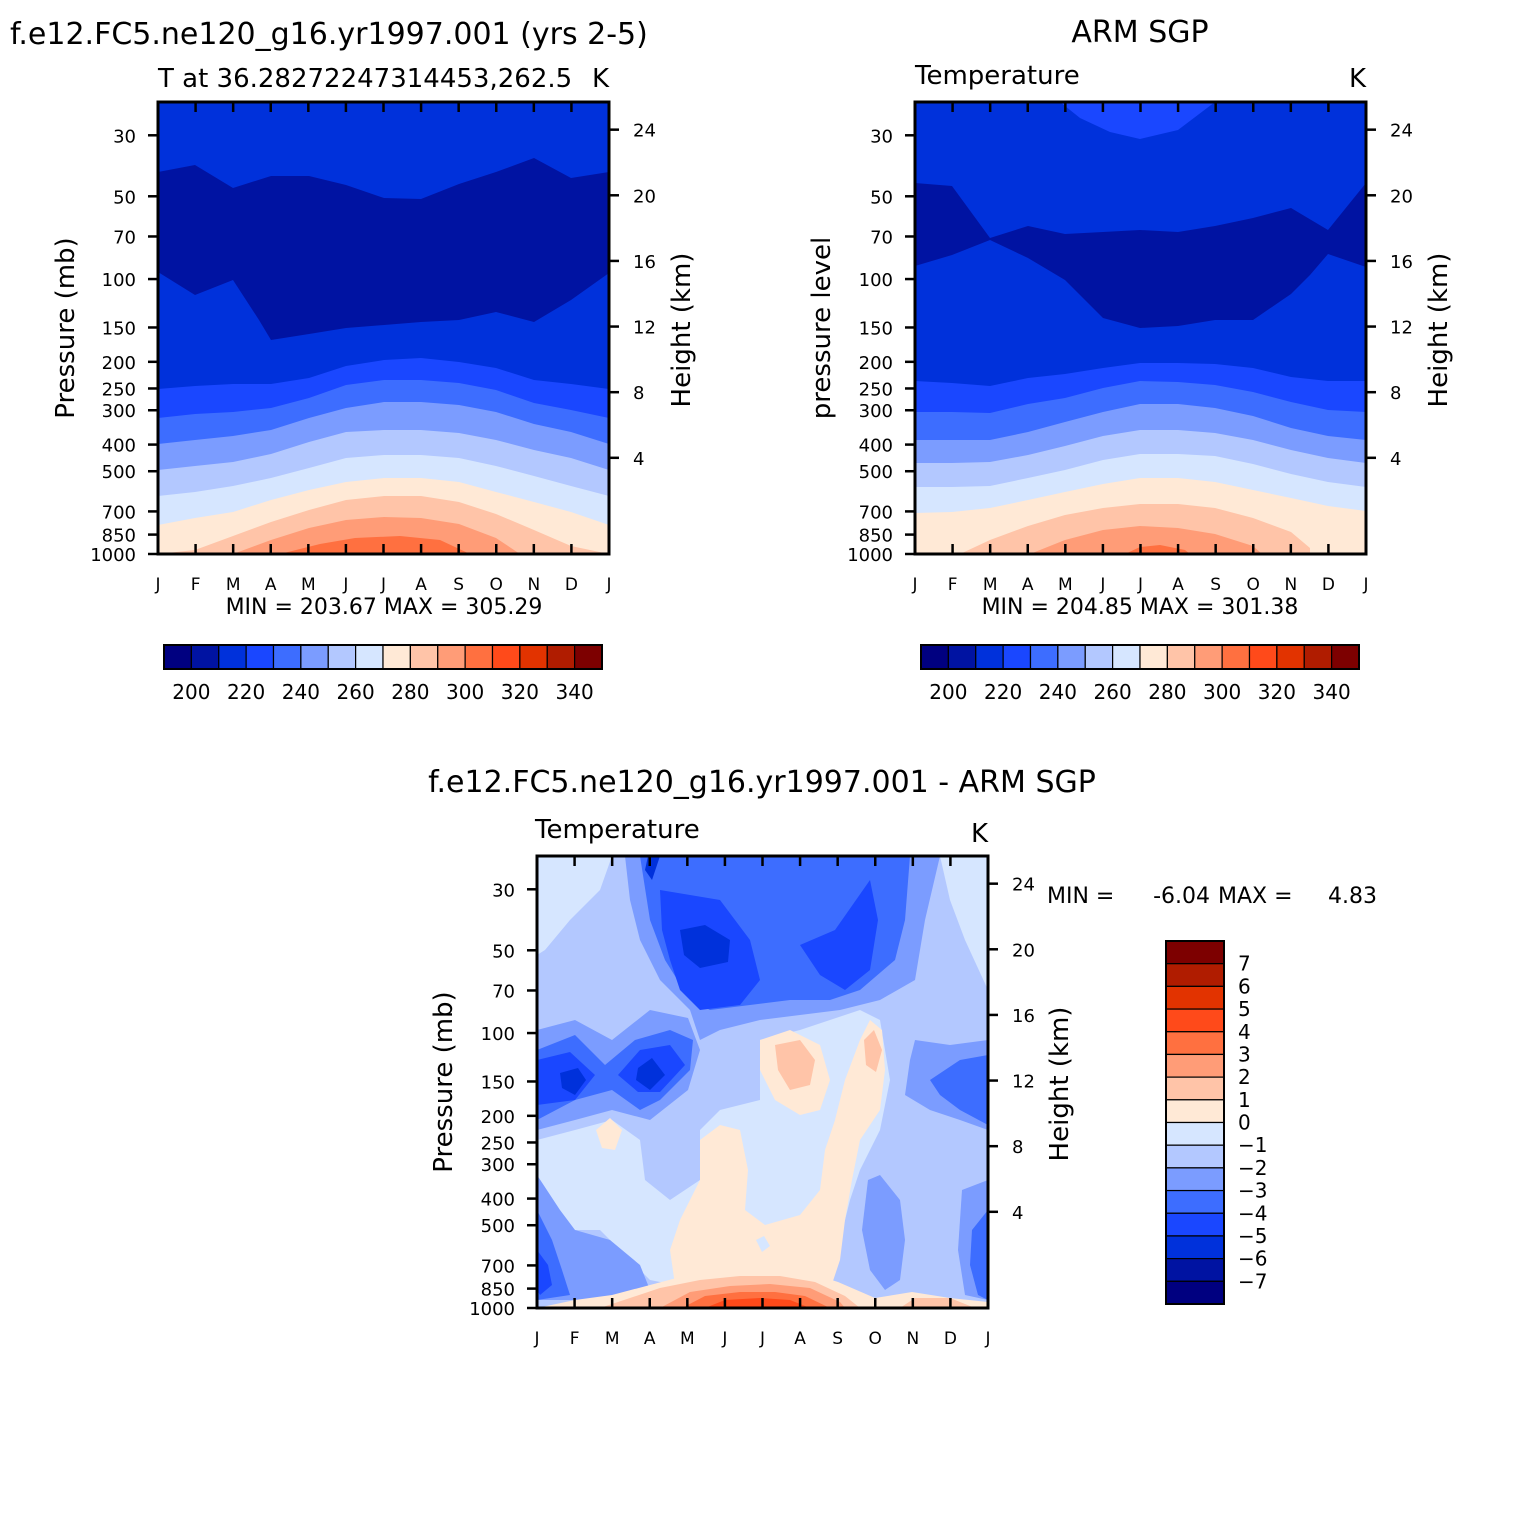  Describe the element at coordinates (66, 327) in the screenshot. I see `panel-model-ylabel: Pressure (mb)` at that location.